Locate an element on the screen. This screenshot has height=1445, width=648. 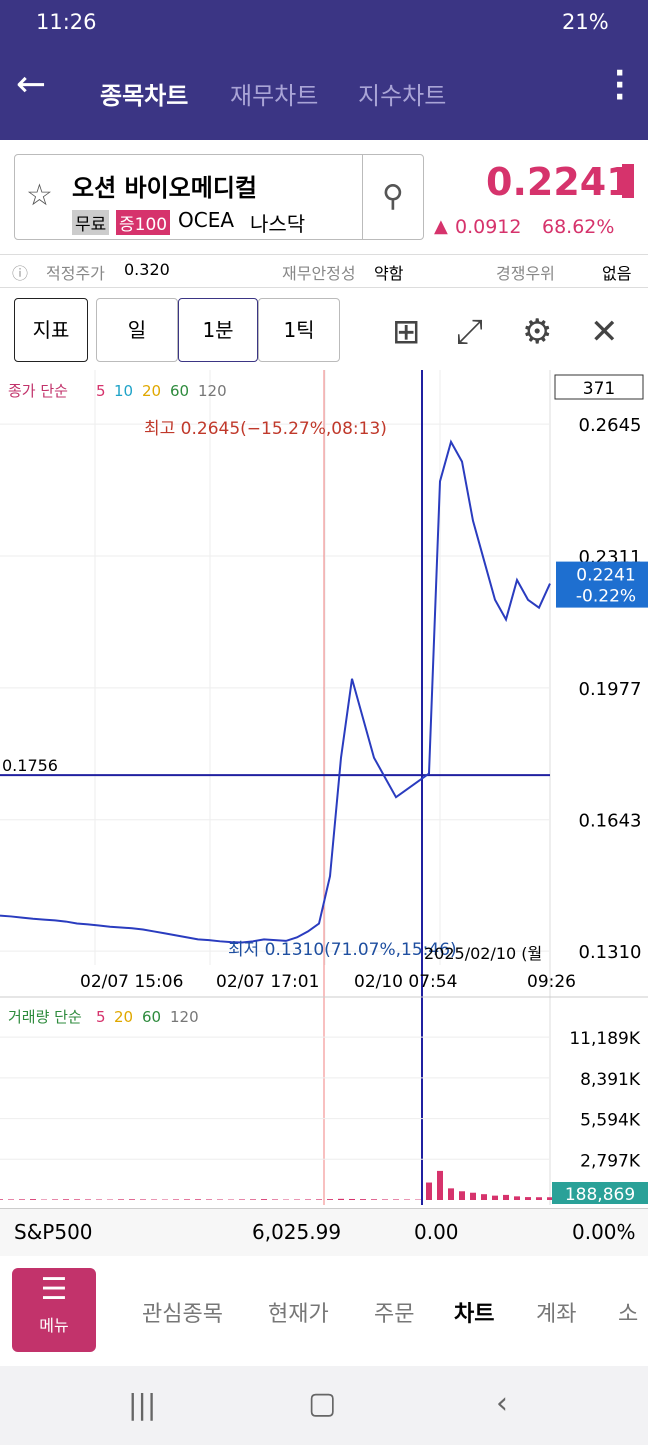
y-tick-label: 2,797K is located at coordinates (610, 1161).